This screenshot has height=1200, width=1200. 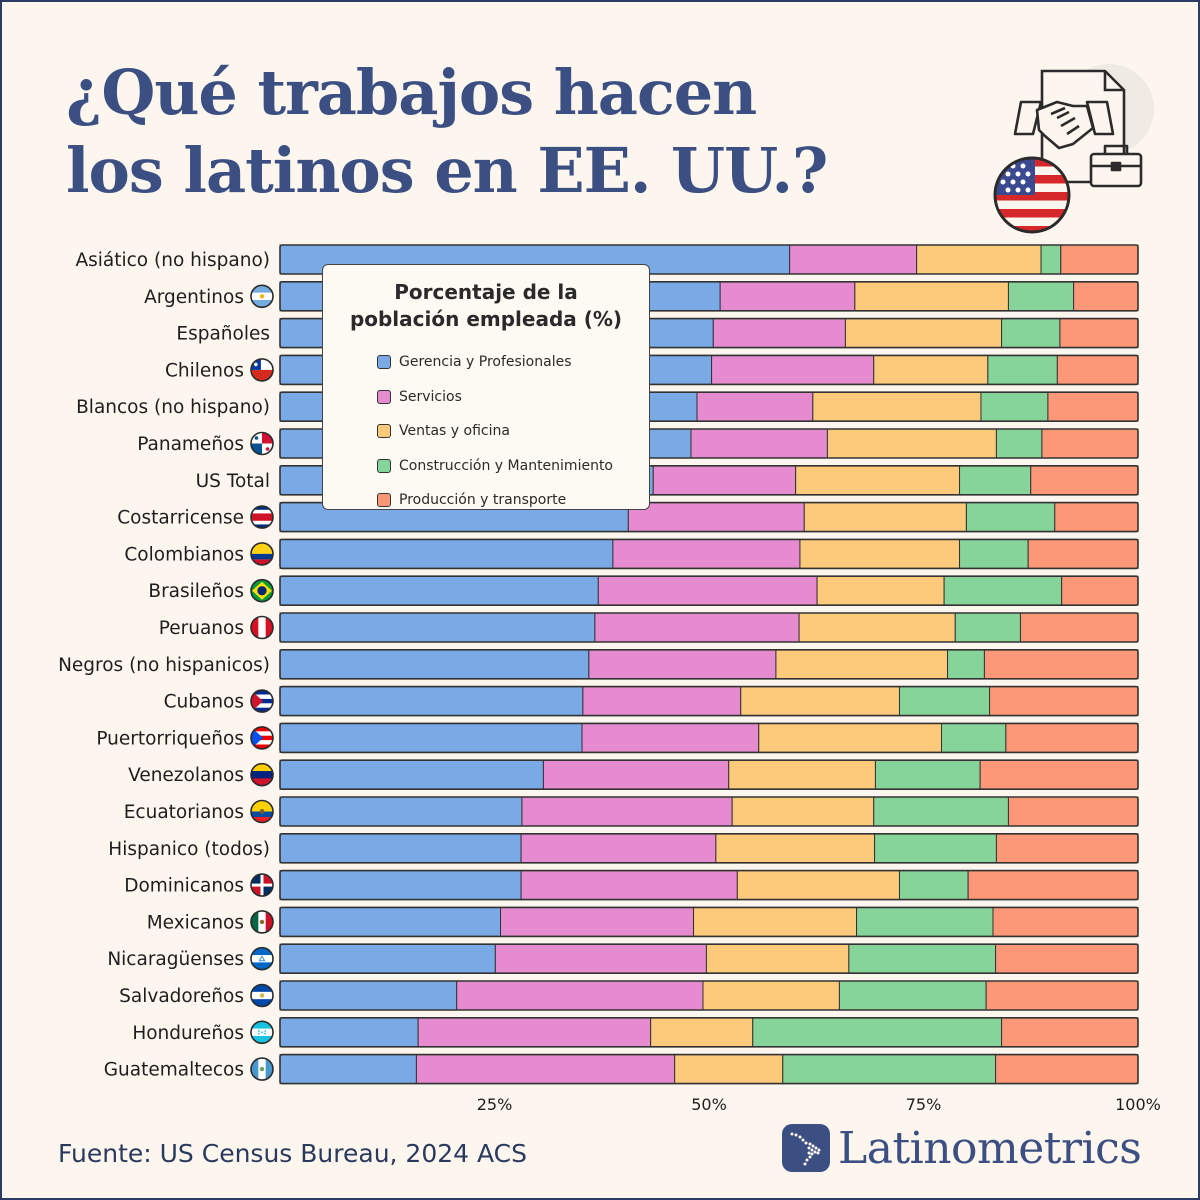 I want to click on guatemala-flag-icon, so click(x=262, y=1069).